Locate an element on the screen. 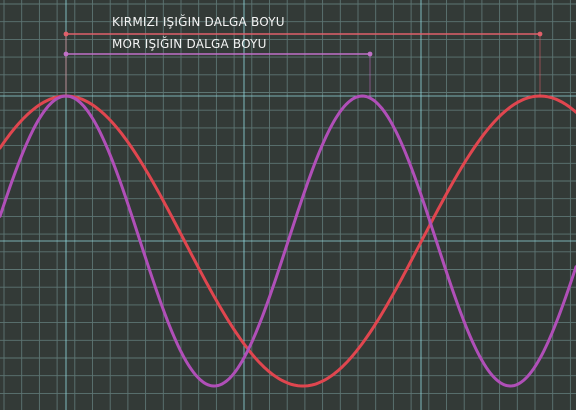 The width and height of the screenshot is (576, 410). violet-wavelength-label: MOR IŞIĞIN DALGA BOYU is located at coordinates (189, 43).